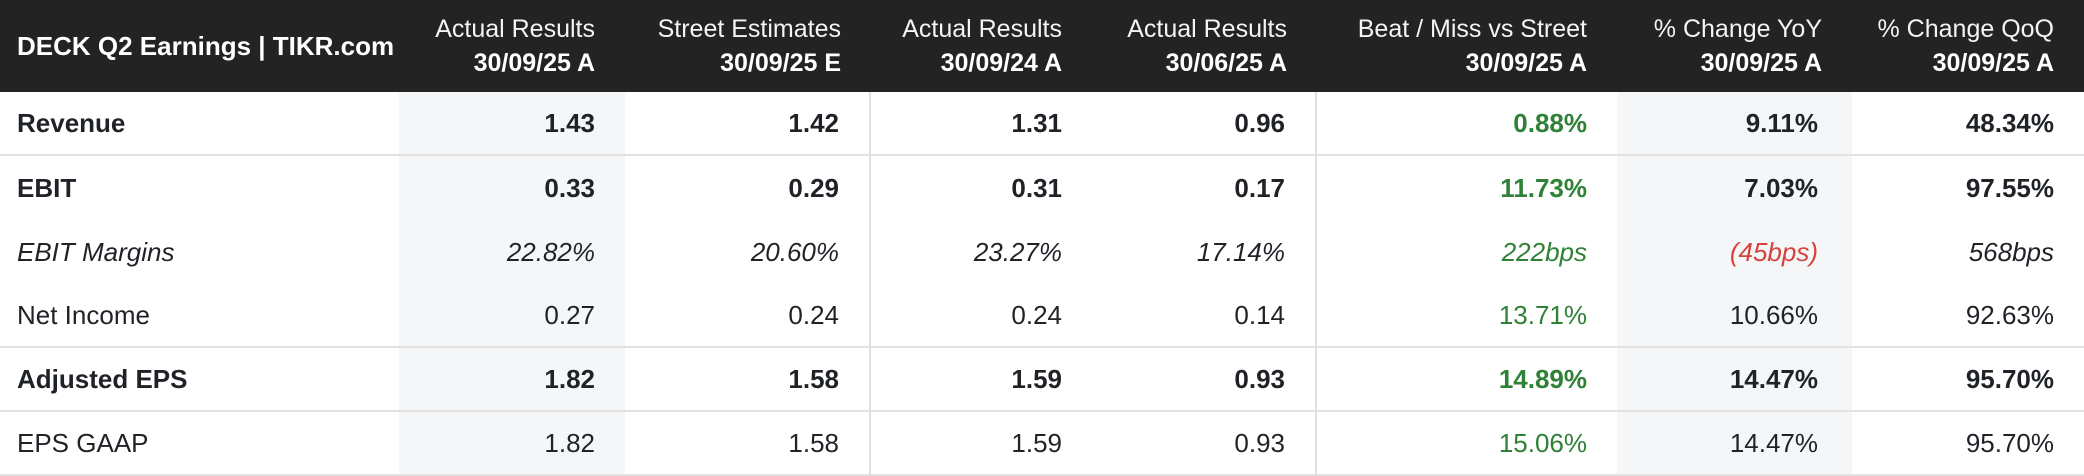 Image resolution: width=2084 pixels, height=476 pixels. I want to click on column-period: 30/06/25 A, so click(1226, 63).